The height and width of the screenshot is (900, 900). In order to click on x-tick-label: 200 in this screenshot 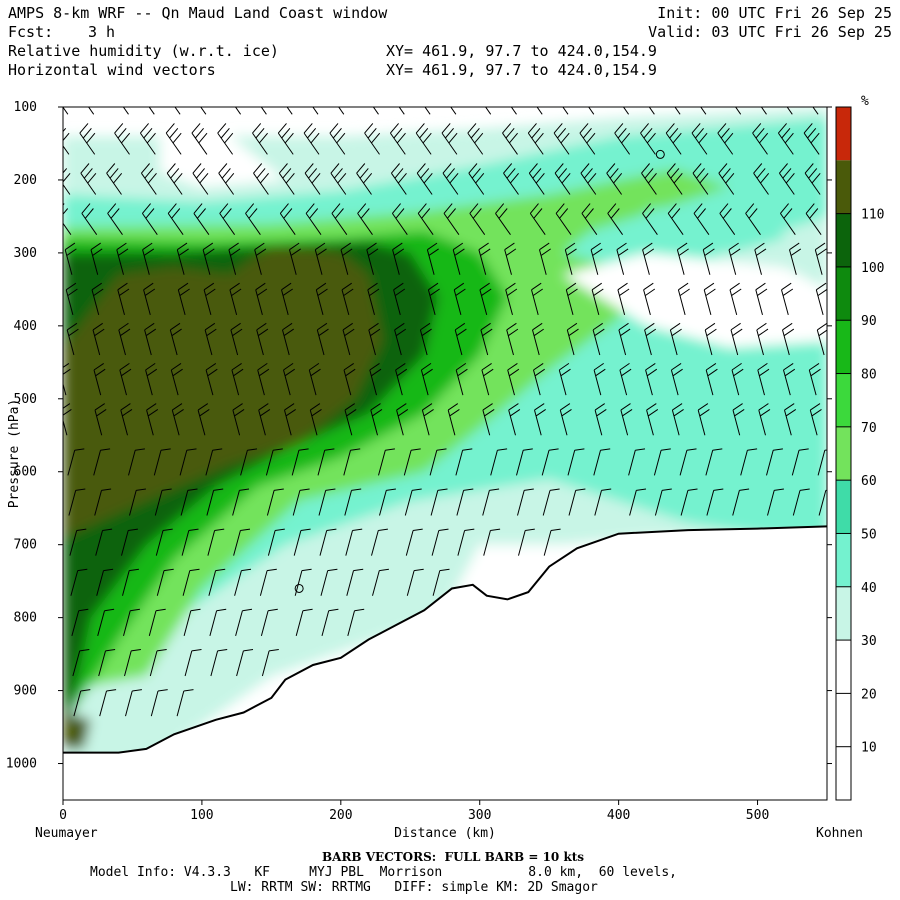, I will do `click(340, 815)`.